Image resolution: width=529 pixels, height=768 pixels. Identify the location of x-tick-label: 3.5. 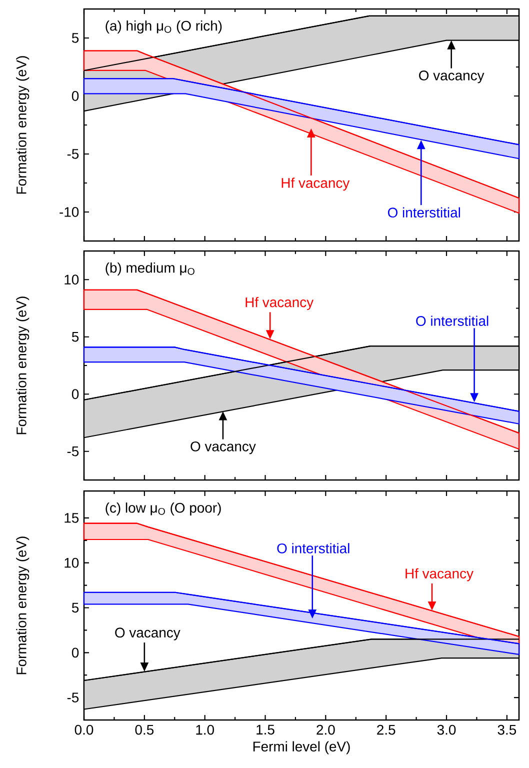
(507, 729).